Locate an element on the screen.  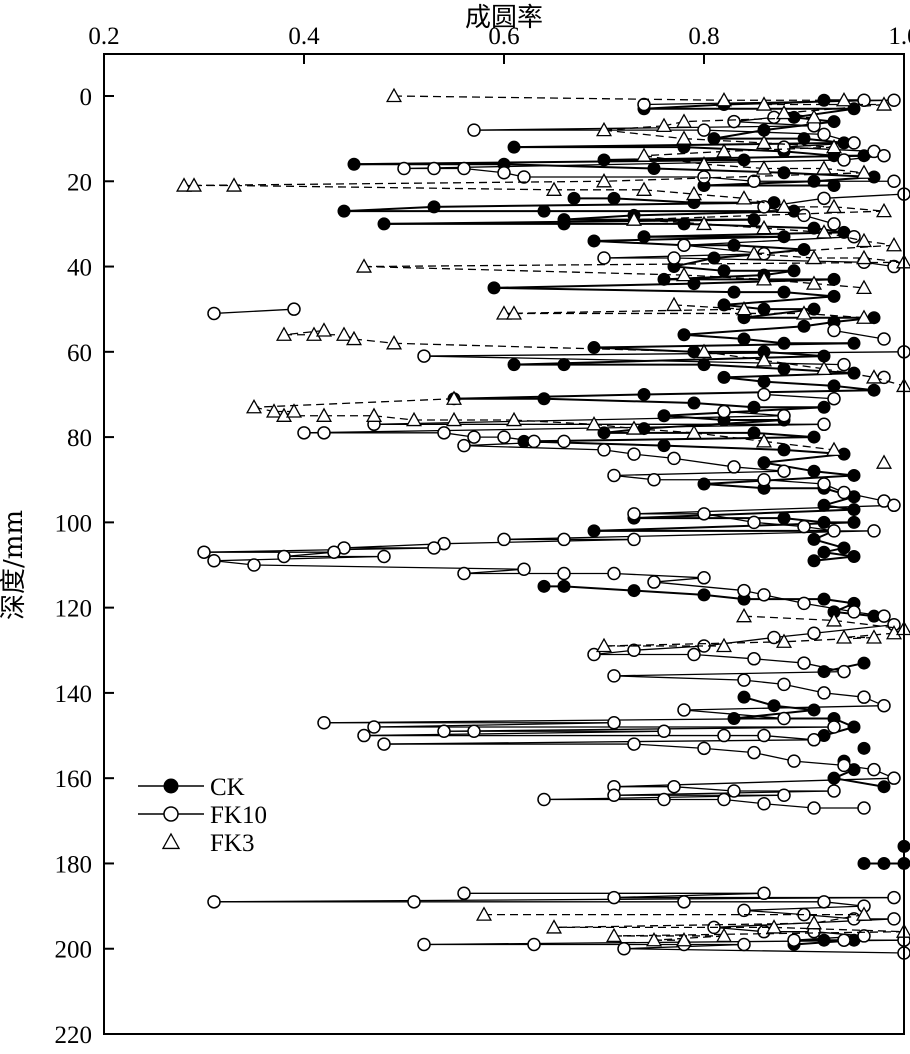
y-tick-label: 0 is located at coordinates (86, 97).